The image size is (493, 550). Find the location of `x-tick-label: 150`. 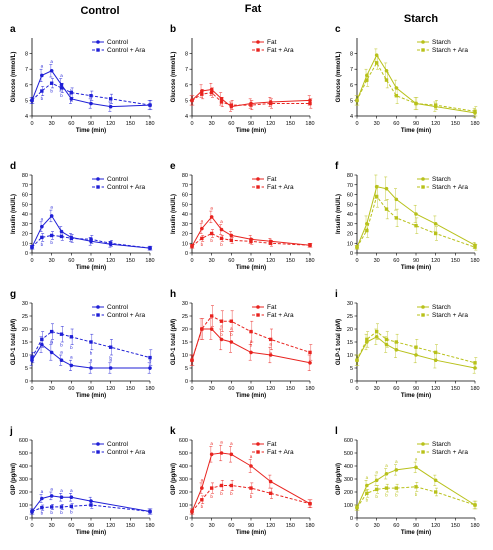

x-tick-label: 150 is located at coordinates (130, 389).